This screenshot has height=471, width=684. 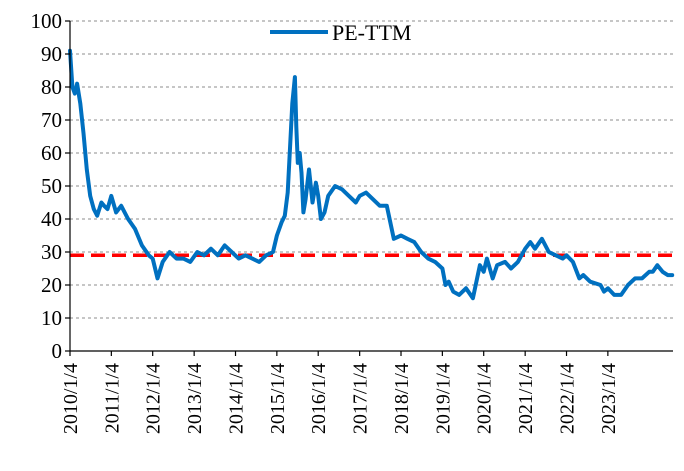 What do you see at coordinates (71, 398) in the screenshot?
I see `x-tick-label-0: 2010/1/4` at bounding box center [71, 398].